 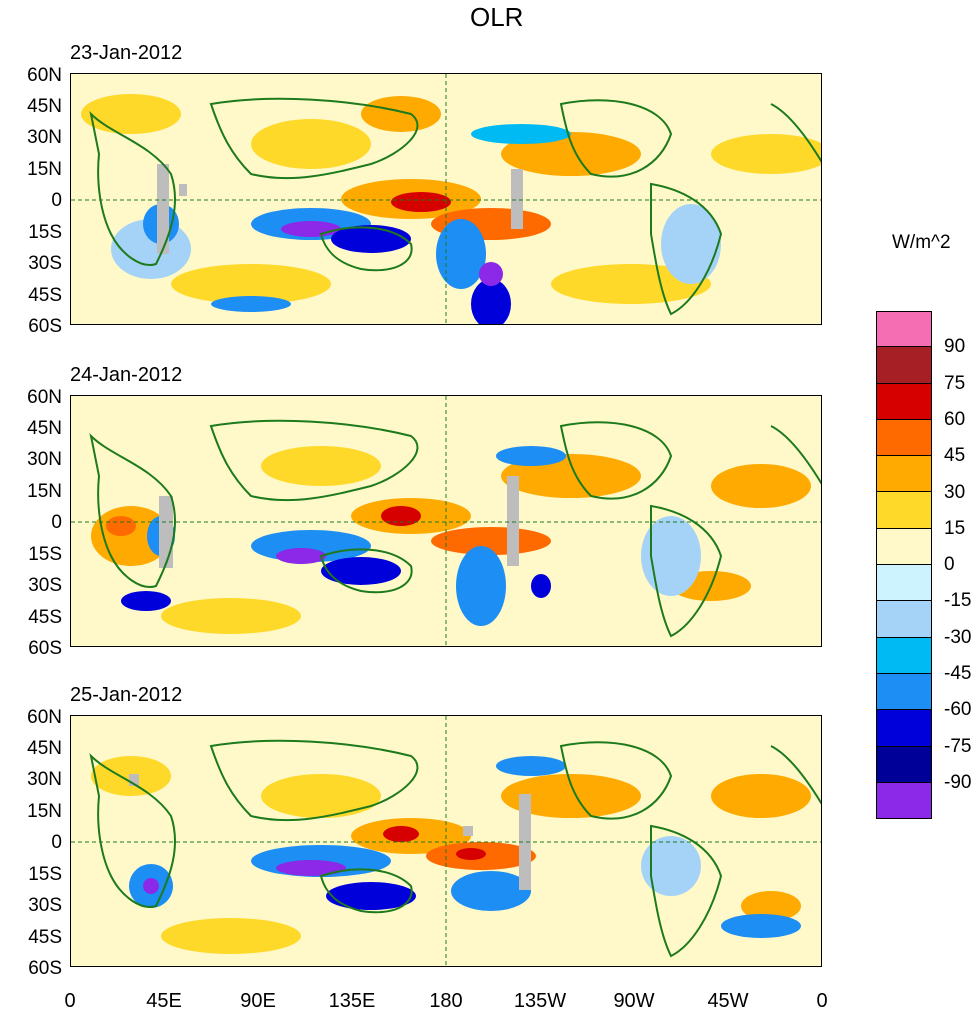 I want to click on figure-title: OLR, so click(x=497, y=17).